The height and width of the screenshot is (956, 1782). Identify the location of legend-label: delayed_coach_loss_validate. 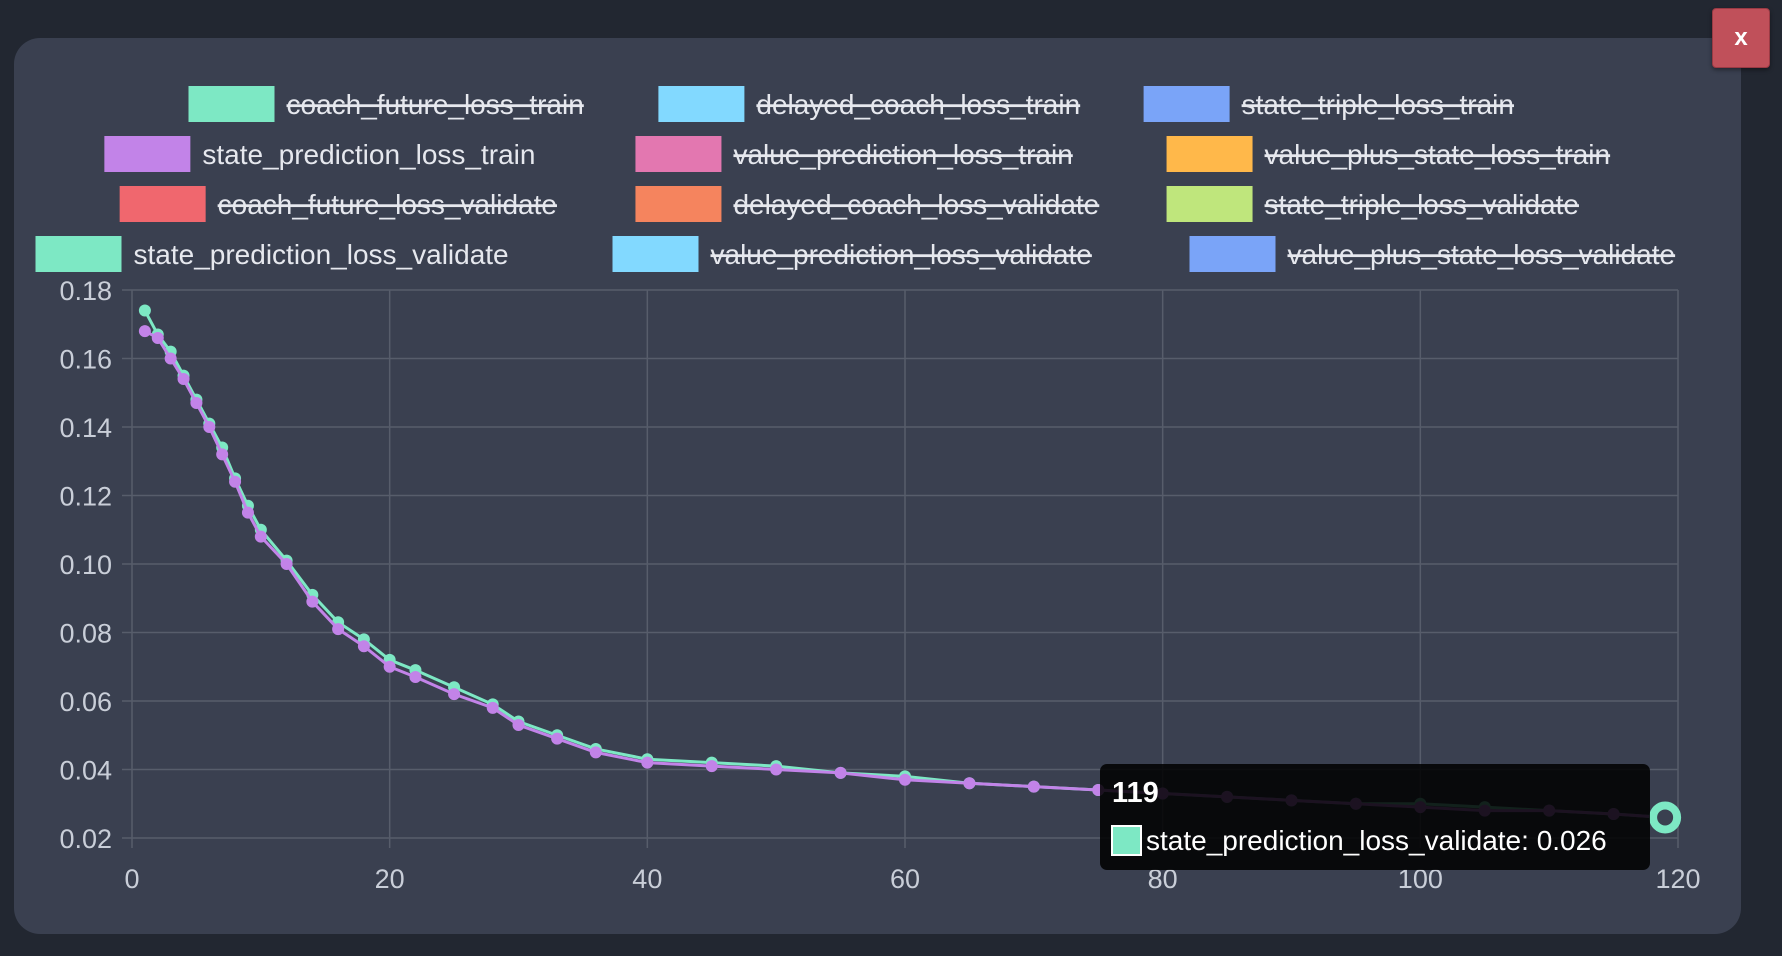
(916, 204).